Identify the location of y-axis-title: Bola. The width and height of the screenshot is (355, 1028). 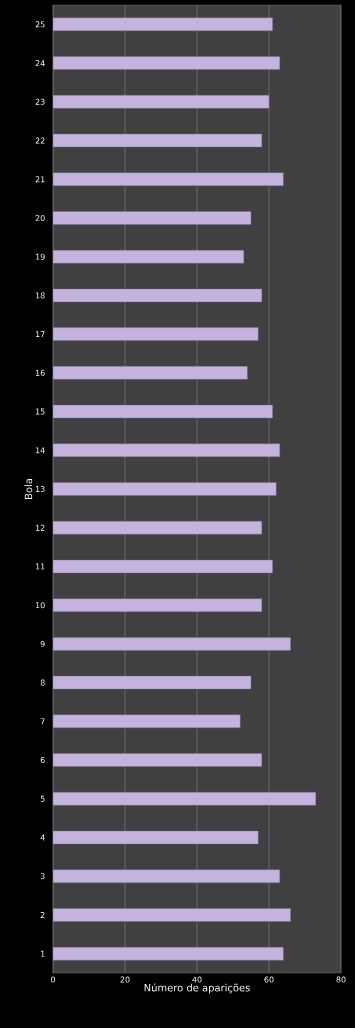
(28, 489).